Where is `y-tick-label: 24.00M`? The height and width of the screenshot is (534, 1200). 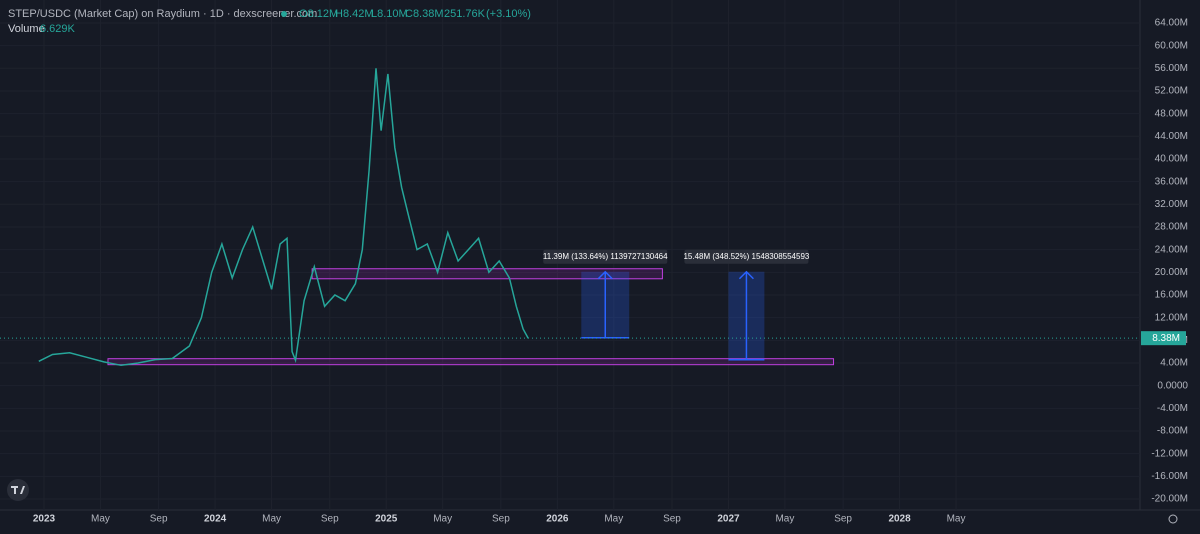 y-tick-label: 24.00M is located at coordinates (1171, 249).